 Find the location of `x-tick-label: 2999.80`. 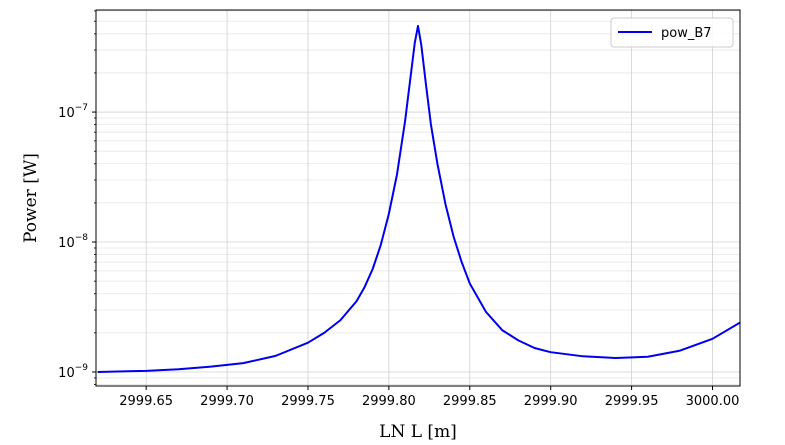

x-tick-label: 2999.80 is located at coordinates (389, 401).